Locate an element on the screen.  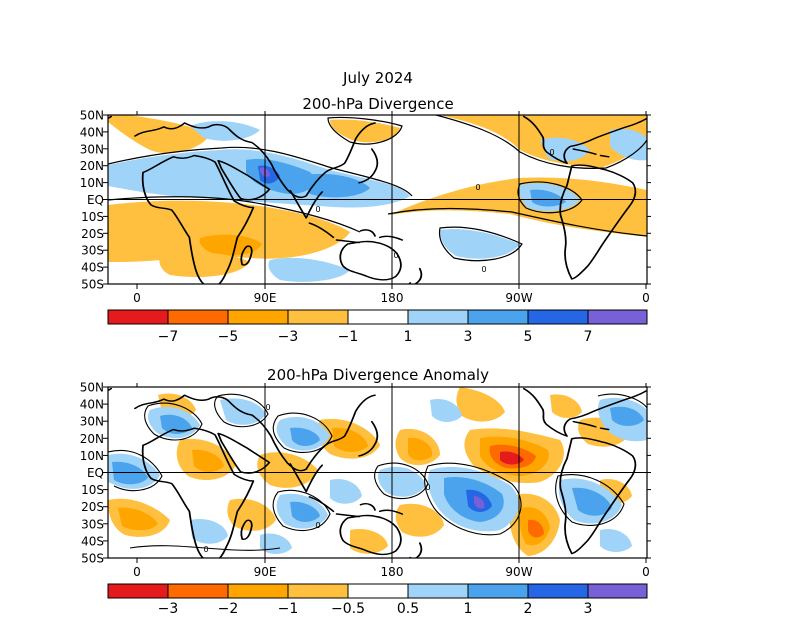
colorbar-label: 7 is located at coordinates (588, 337).